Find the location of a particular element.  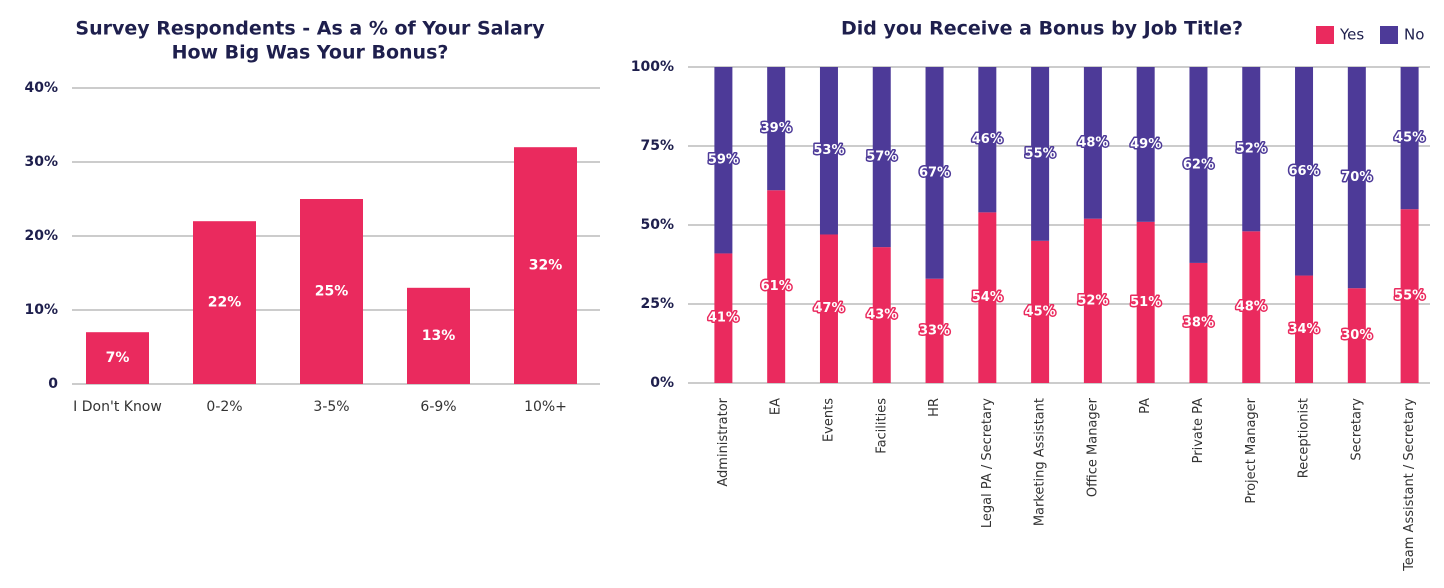

x-tick-label: Events is located at coordinates (828, 420).